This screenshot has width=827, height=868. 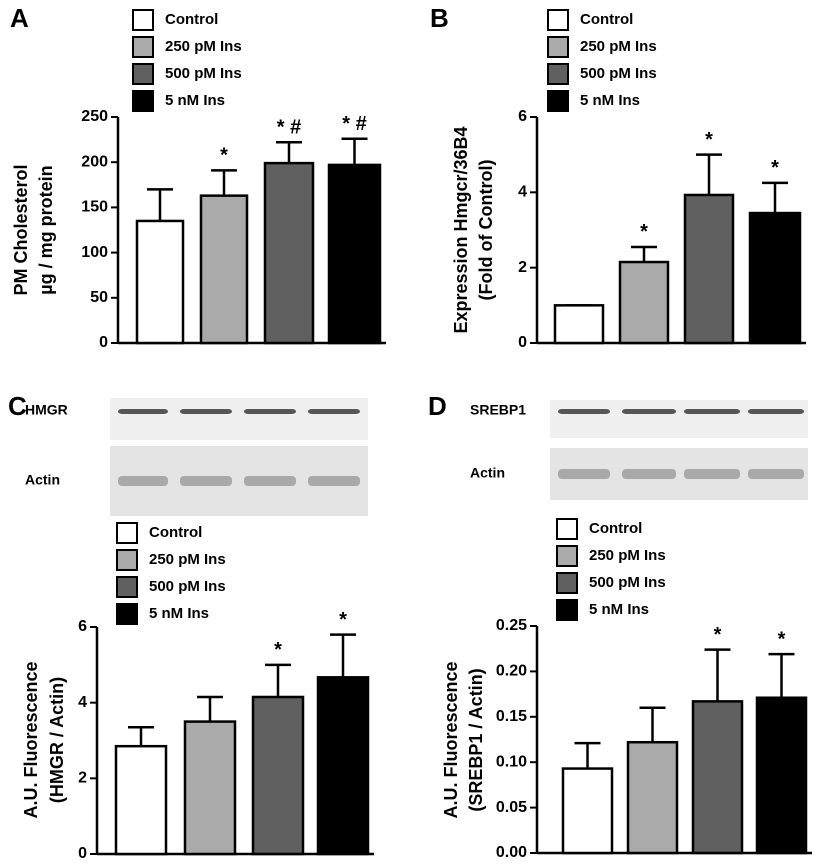 What do you see at coordinates (476, 739) in the screenshot?
I see `y-axis-label: (SREBP1 / Actin)` at bounding box center [476, 739].